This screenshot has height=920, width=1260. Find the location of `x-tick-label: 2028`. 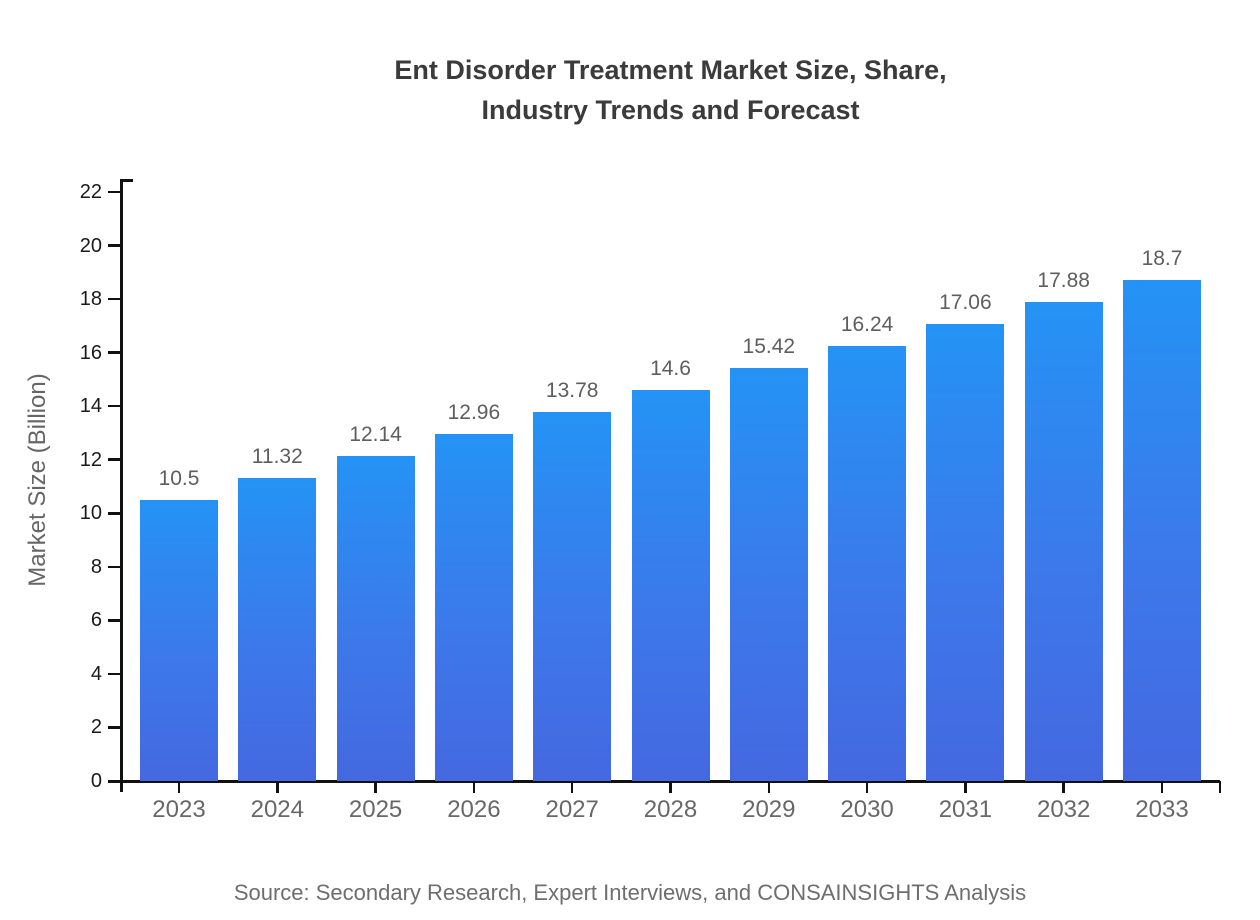

x-tick-label: 2028 is located at coordinates (670, 809).